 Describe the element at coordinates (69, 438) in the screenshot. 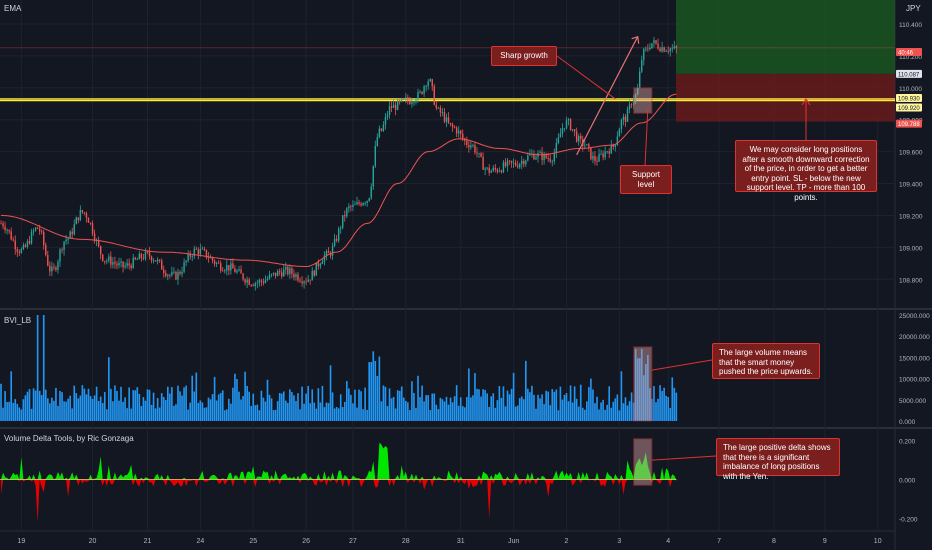

I see `delta-pane-title: Volume Delta Tools, by Ric Gonzaga` at that location.